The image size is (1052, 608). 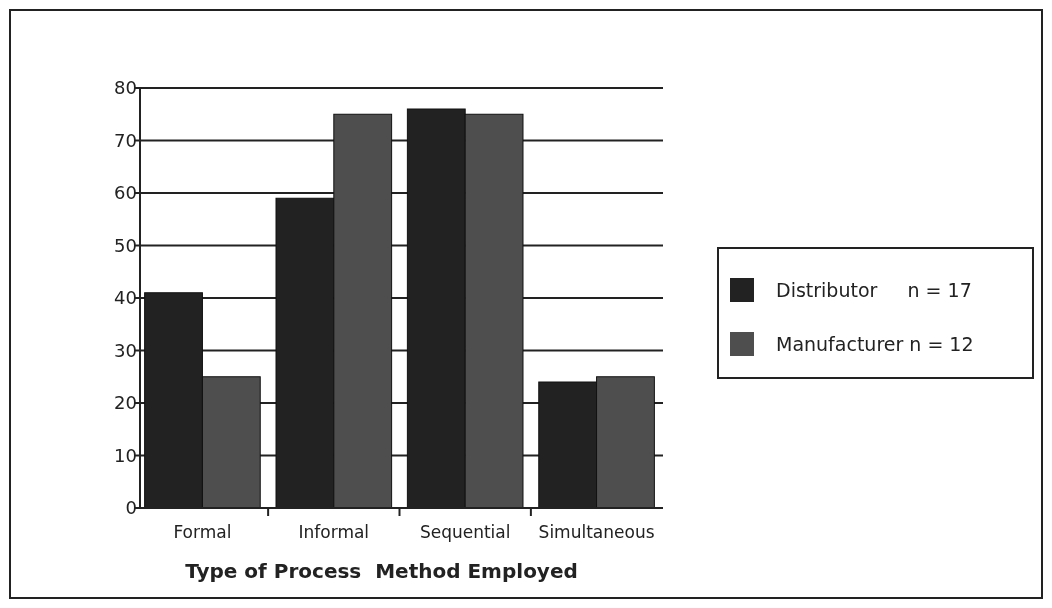 I want to click on y-tick-label: 50, so click(x=125, y=245).